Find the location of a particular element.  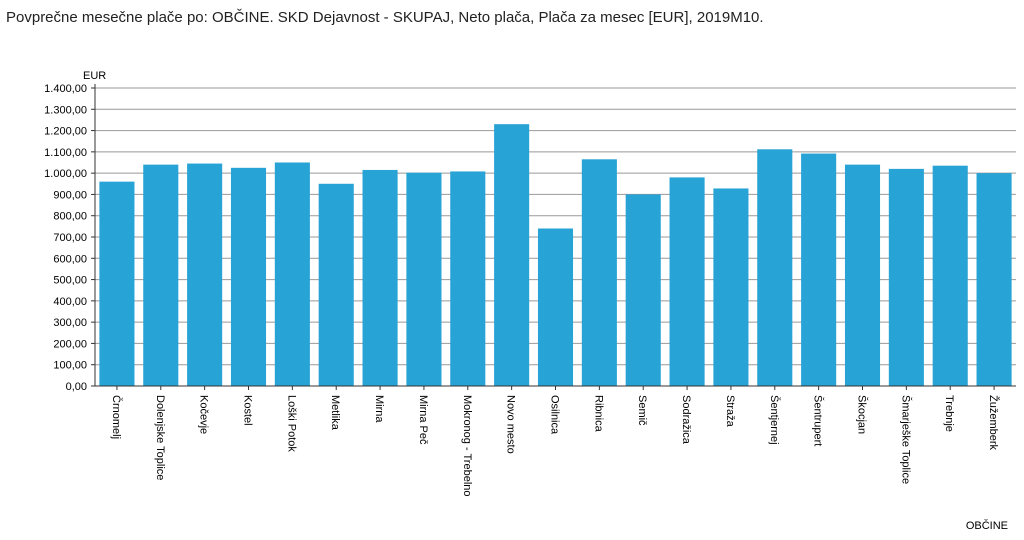

y-tick-label: 700,00 is located at coordinates (70, 238).